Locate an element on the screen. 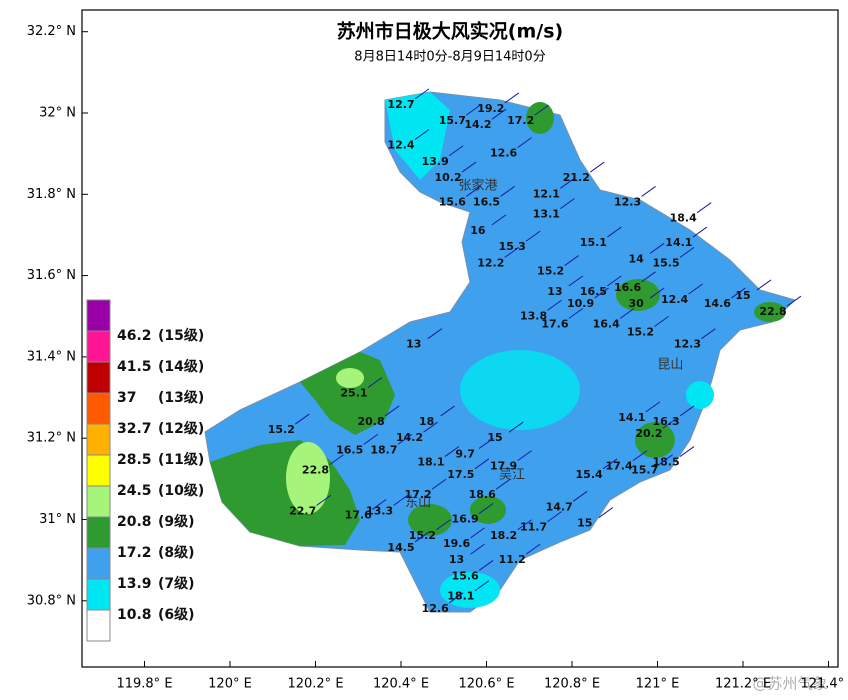  station-value: 16.6 is located at coordinates (627, 287).